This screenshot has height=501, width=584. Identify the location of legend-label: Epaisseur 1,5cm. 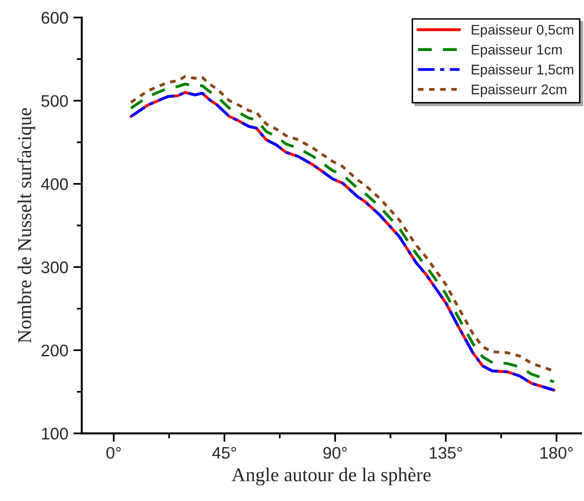
(523, 71).